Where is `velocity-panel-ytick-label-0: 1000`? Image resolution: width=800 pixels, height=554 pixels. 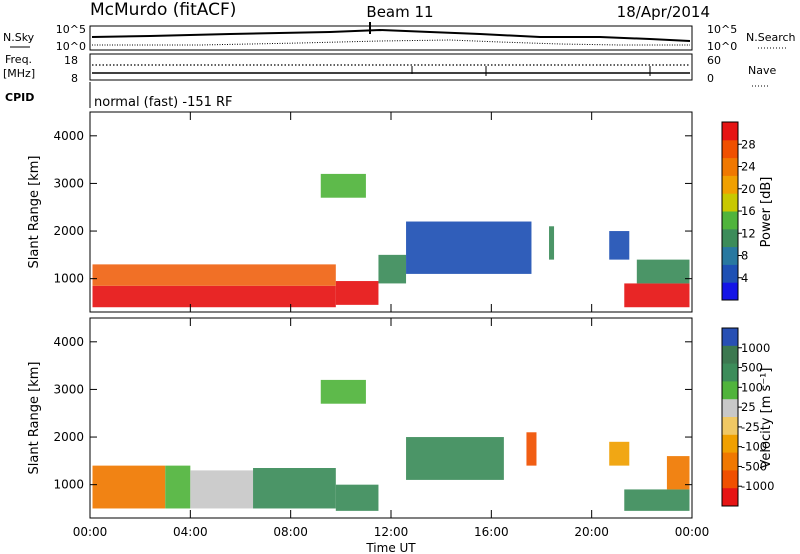
velocity-panel-ytick-label-0: 1000 is located at coordinates (68, 485).